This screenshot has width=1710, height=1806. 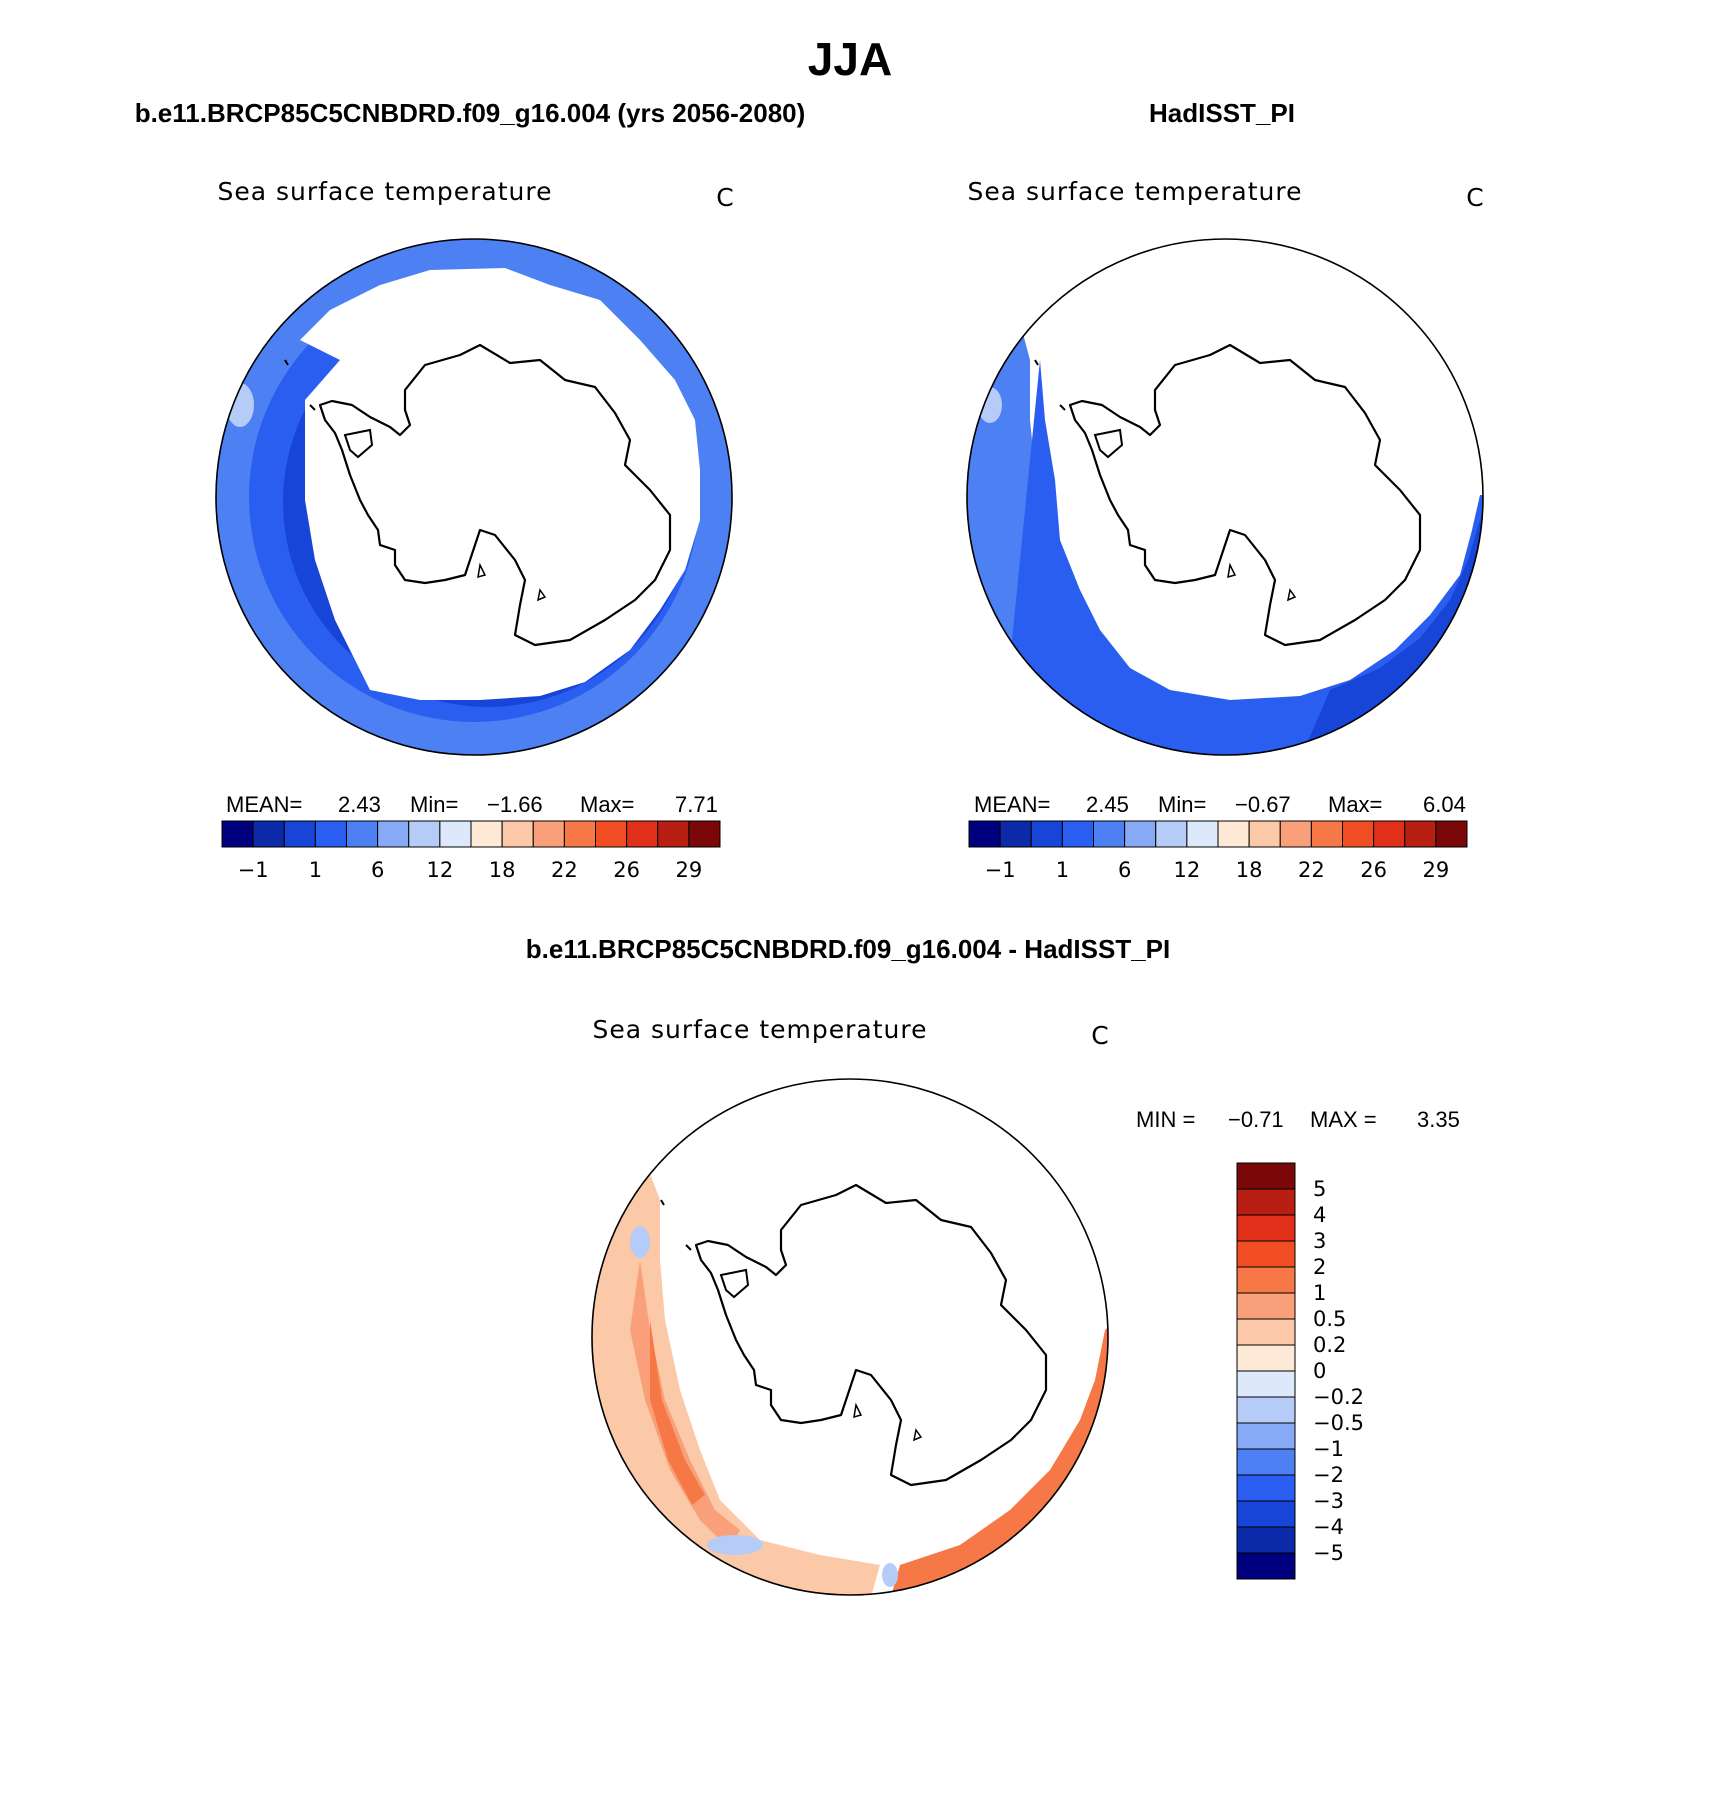 What do you see at coordinates (1220, 804) in the screenshot?
I see `stats-obs: MEAN= 2.45 Min= −0.67 Max= 6.04` at bounding box center [1220, 804].